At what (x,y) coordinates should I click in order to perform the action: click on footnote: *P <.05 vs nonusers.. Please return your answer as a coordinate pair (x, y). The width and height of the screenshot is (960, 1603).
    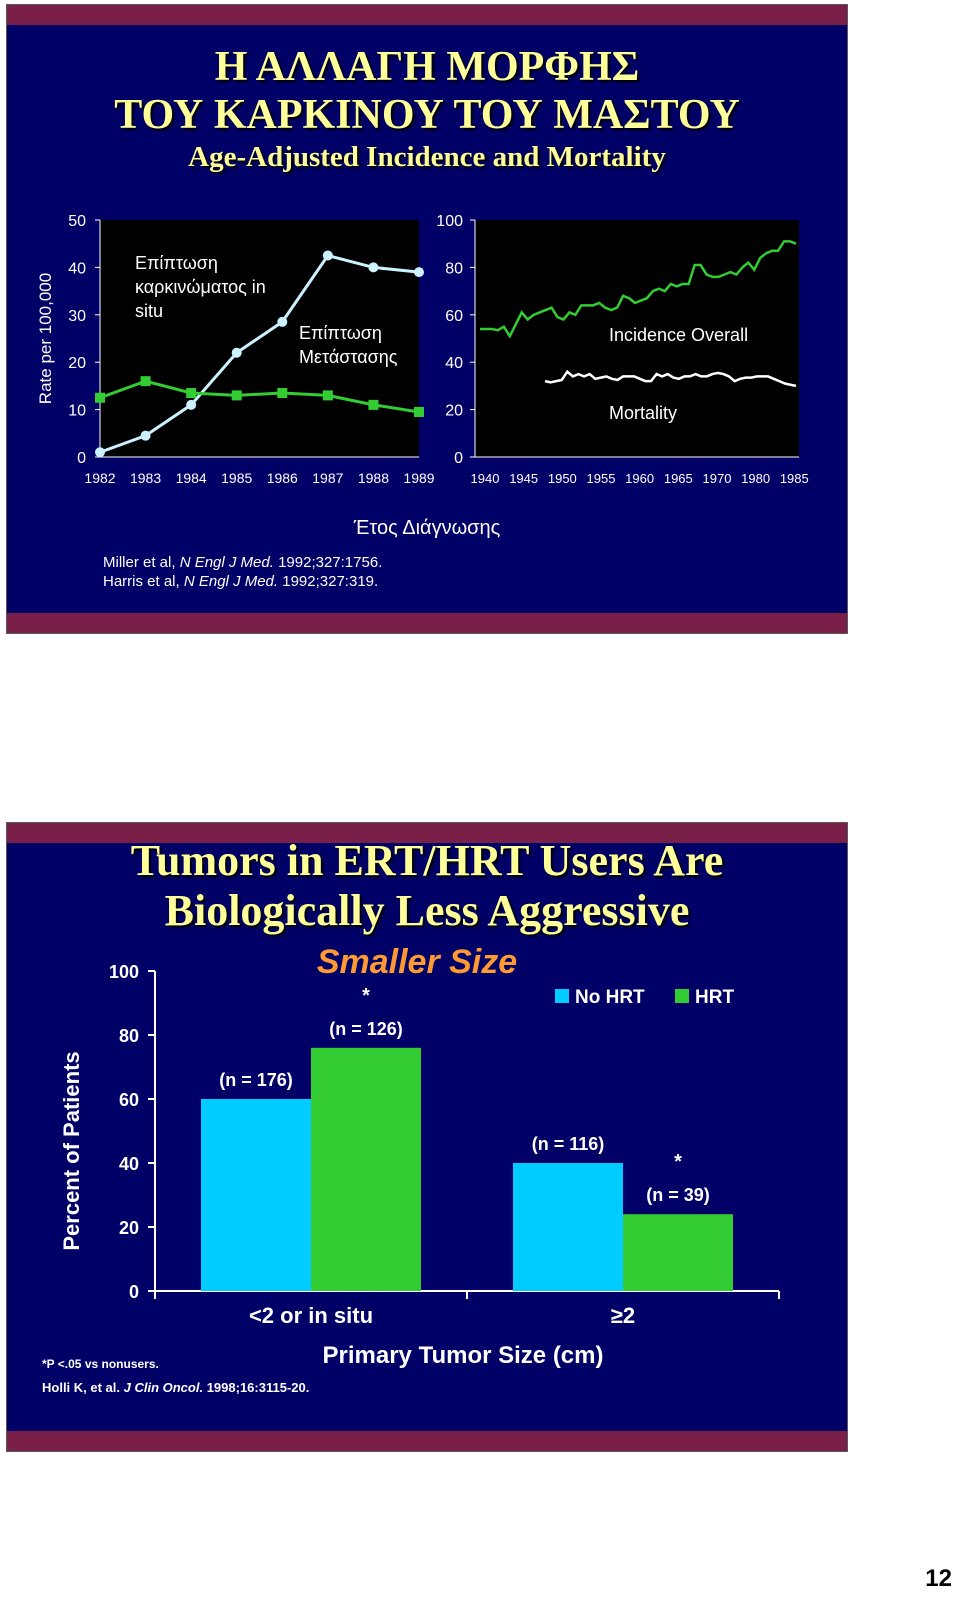
    Looking at the image, I should click on (100, 1364).